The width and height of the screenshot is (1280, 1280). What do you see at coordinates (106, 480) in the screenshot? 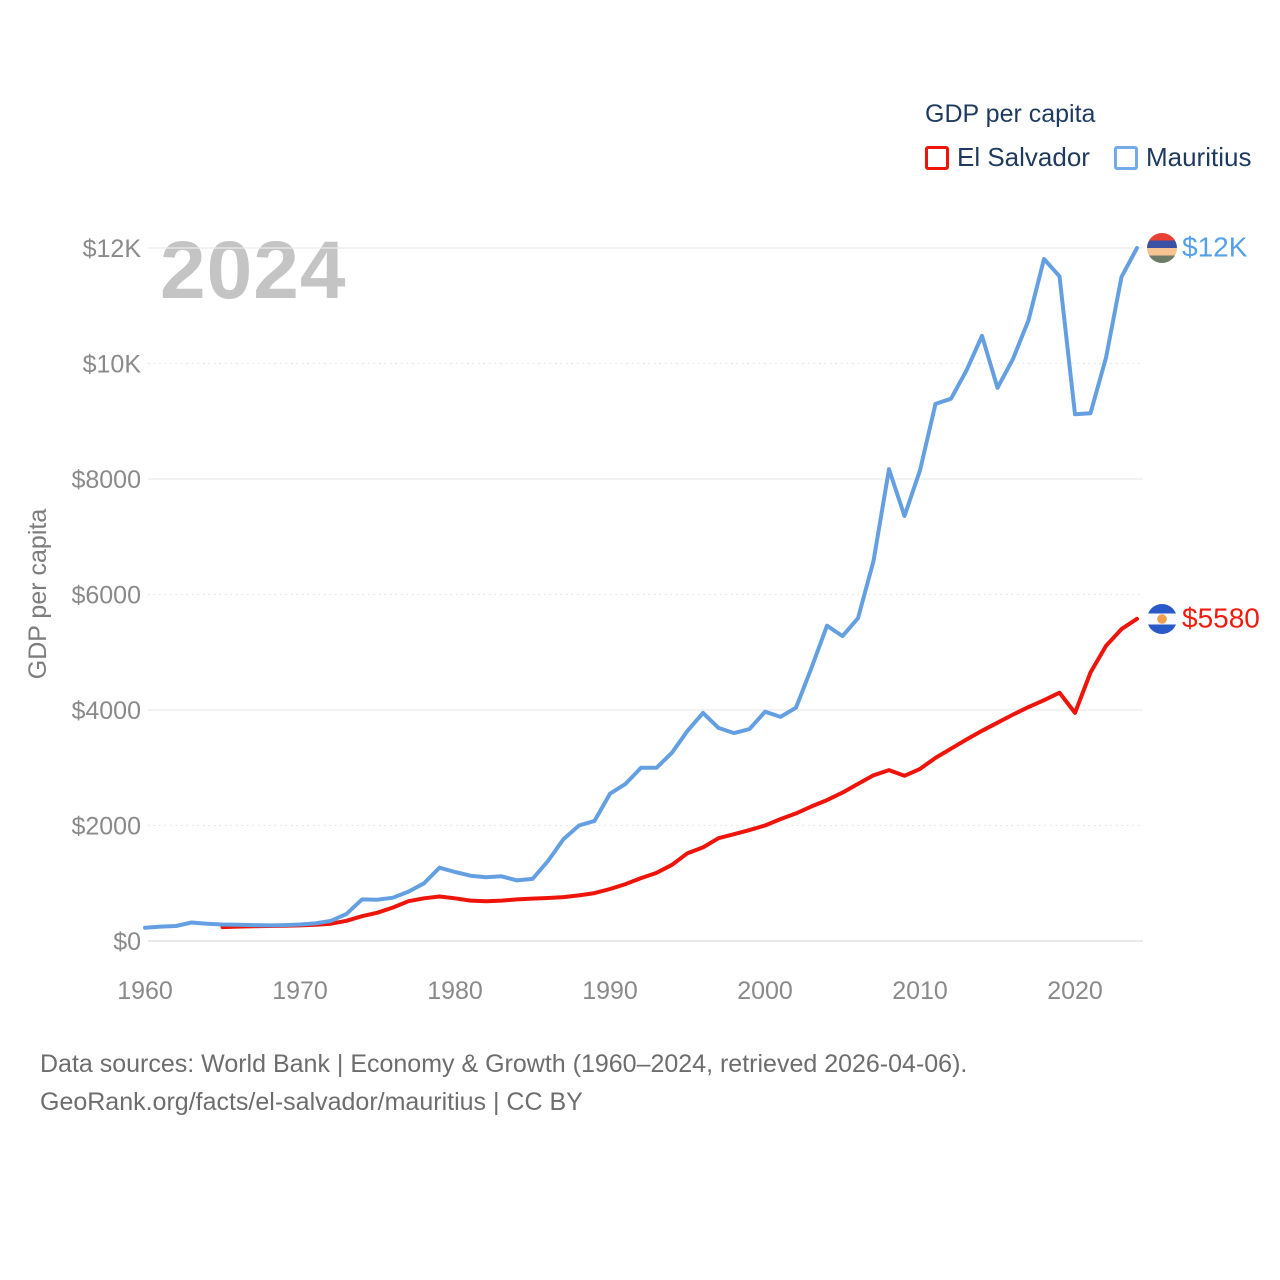
I see `y-tick-label-8000: $8000` at bounding box center [106, 480].